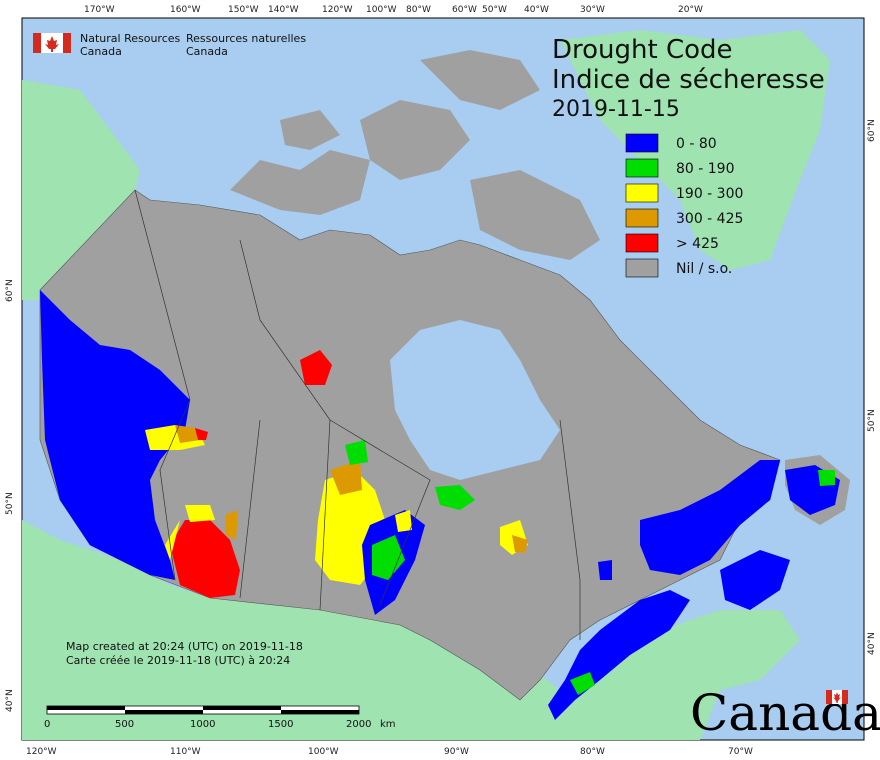 Image resolution: width=880 pixels, height=760 pixels. Describe the element at coordinates (826, 478) in the screenshot. I see `zone-80-190-nl` at that location.